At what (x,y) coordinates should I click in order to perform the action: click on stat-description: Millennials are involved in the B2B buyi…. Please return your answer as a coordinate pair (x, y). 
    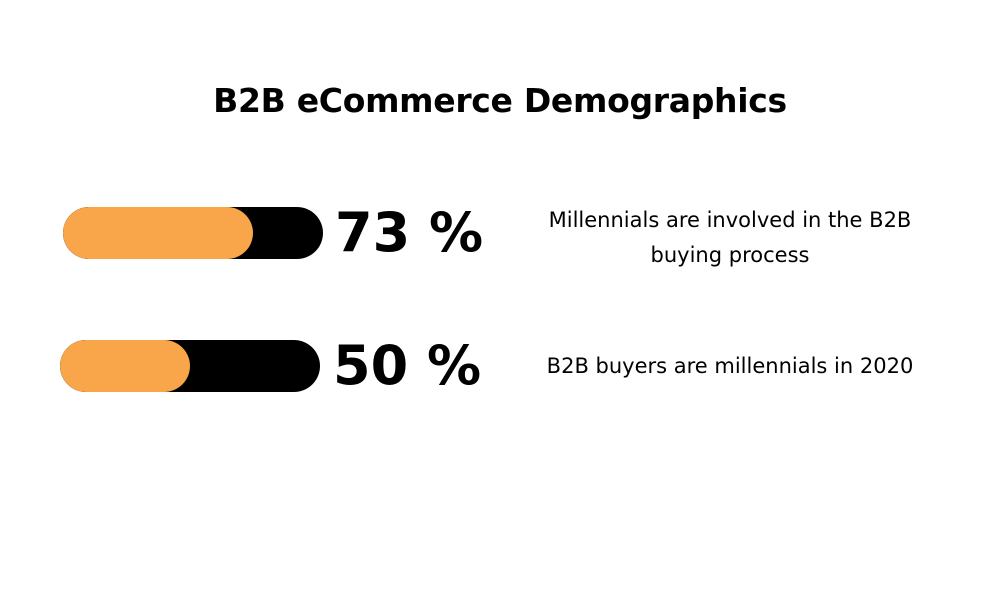
    Looking at the image, I should click on (730, 237).